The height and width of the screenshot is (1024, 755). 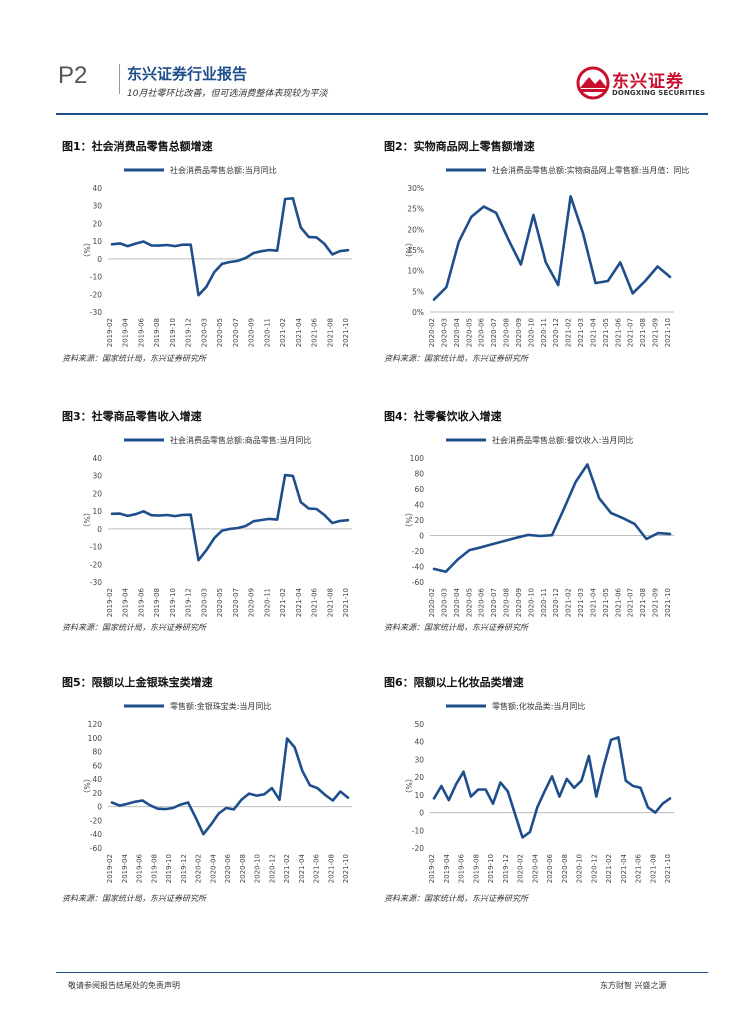 What do you see at coordinates (633, 985) in the screenshot?
I see `footer-slogan: 东方财智 兴盛之源` at bounding box center [633, 985].